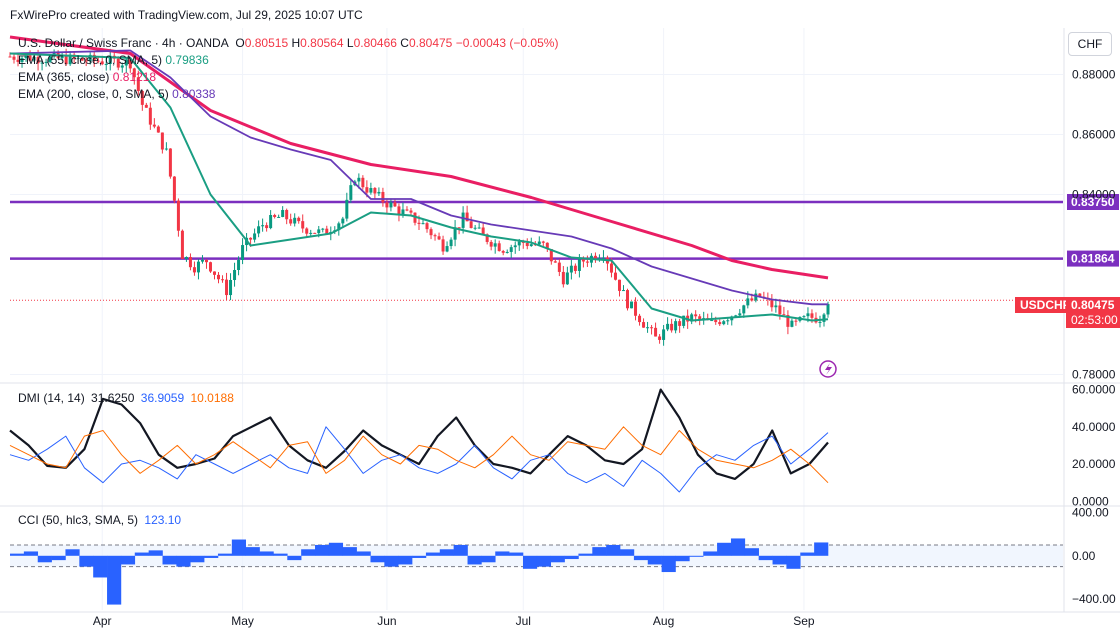 Image resolution: width=1120 pixels, height=641 pixels. I want to click on cci-tick-label: 0.00, so click(1084, 556).